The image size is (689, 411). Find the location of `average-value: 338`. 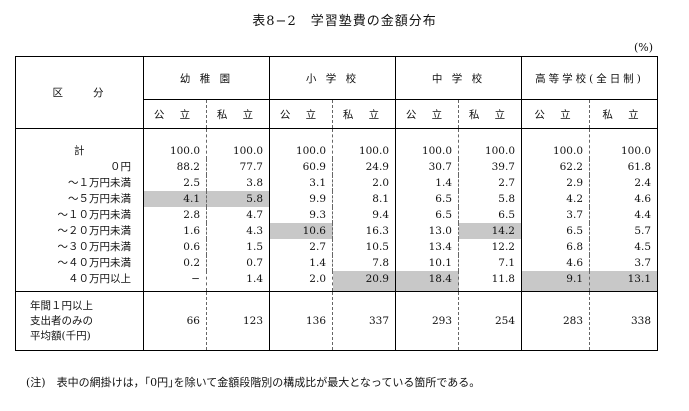

average-value: 338 is located at coordinates (623, 321).